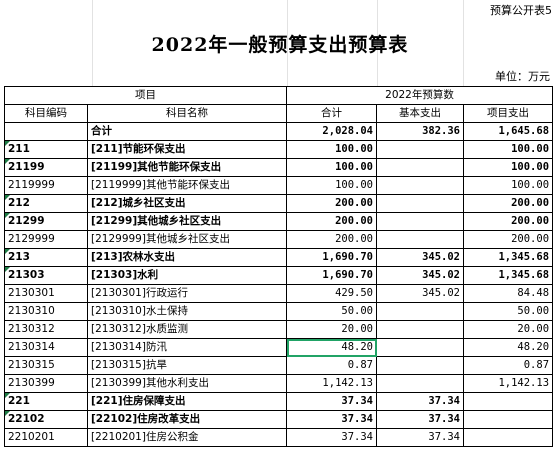 The image size is (560, 474). Describe the element at coordinates (46, 239) in the screenshot. I see `code-cell: 2129999` at that location.